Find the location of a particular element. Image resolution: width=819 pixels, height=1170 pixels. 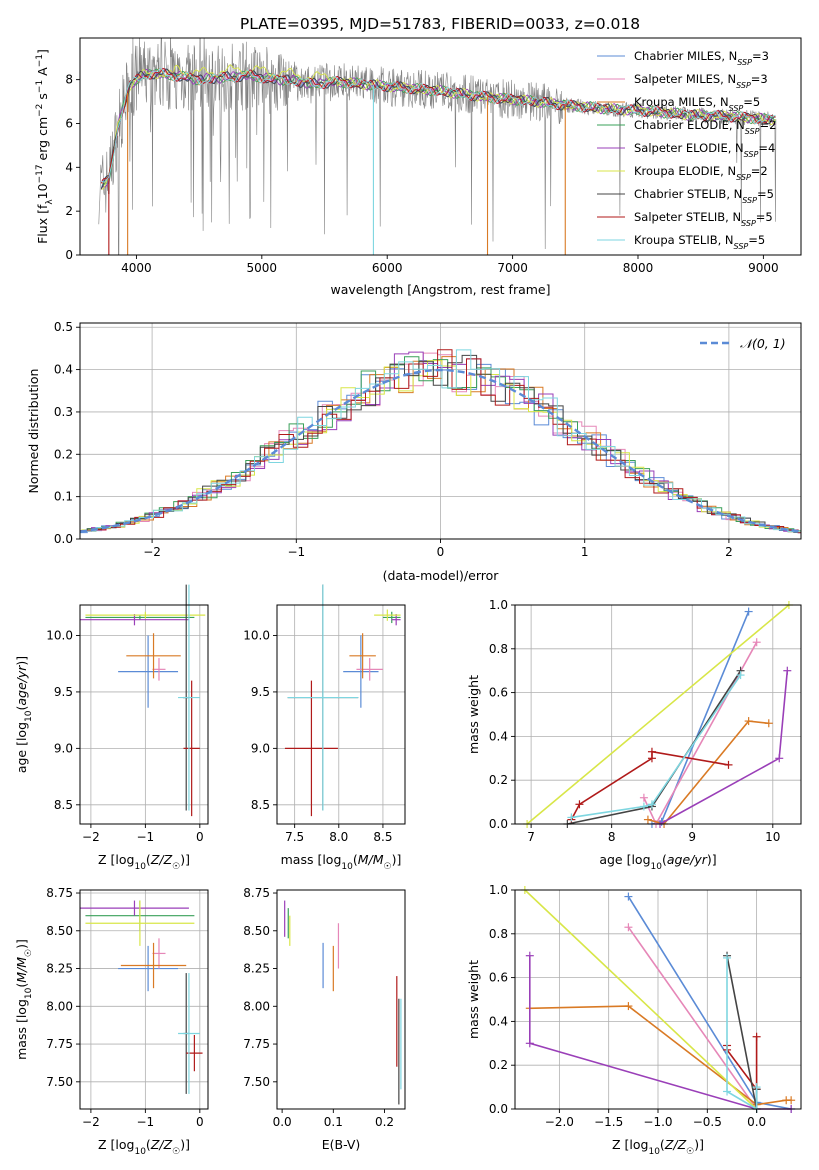

x-tick-label: −0.5 is located at coordinates (707, 1122).